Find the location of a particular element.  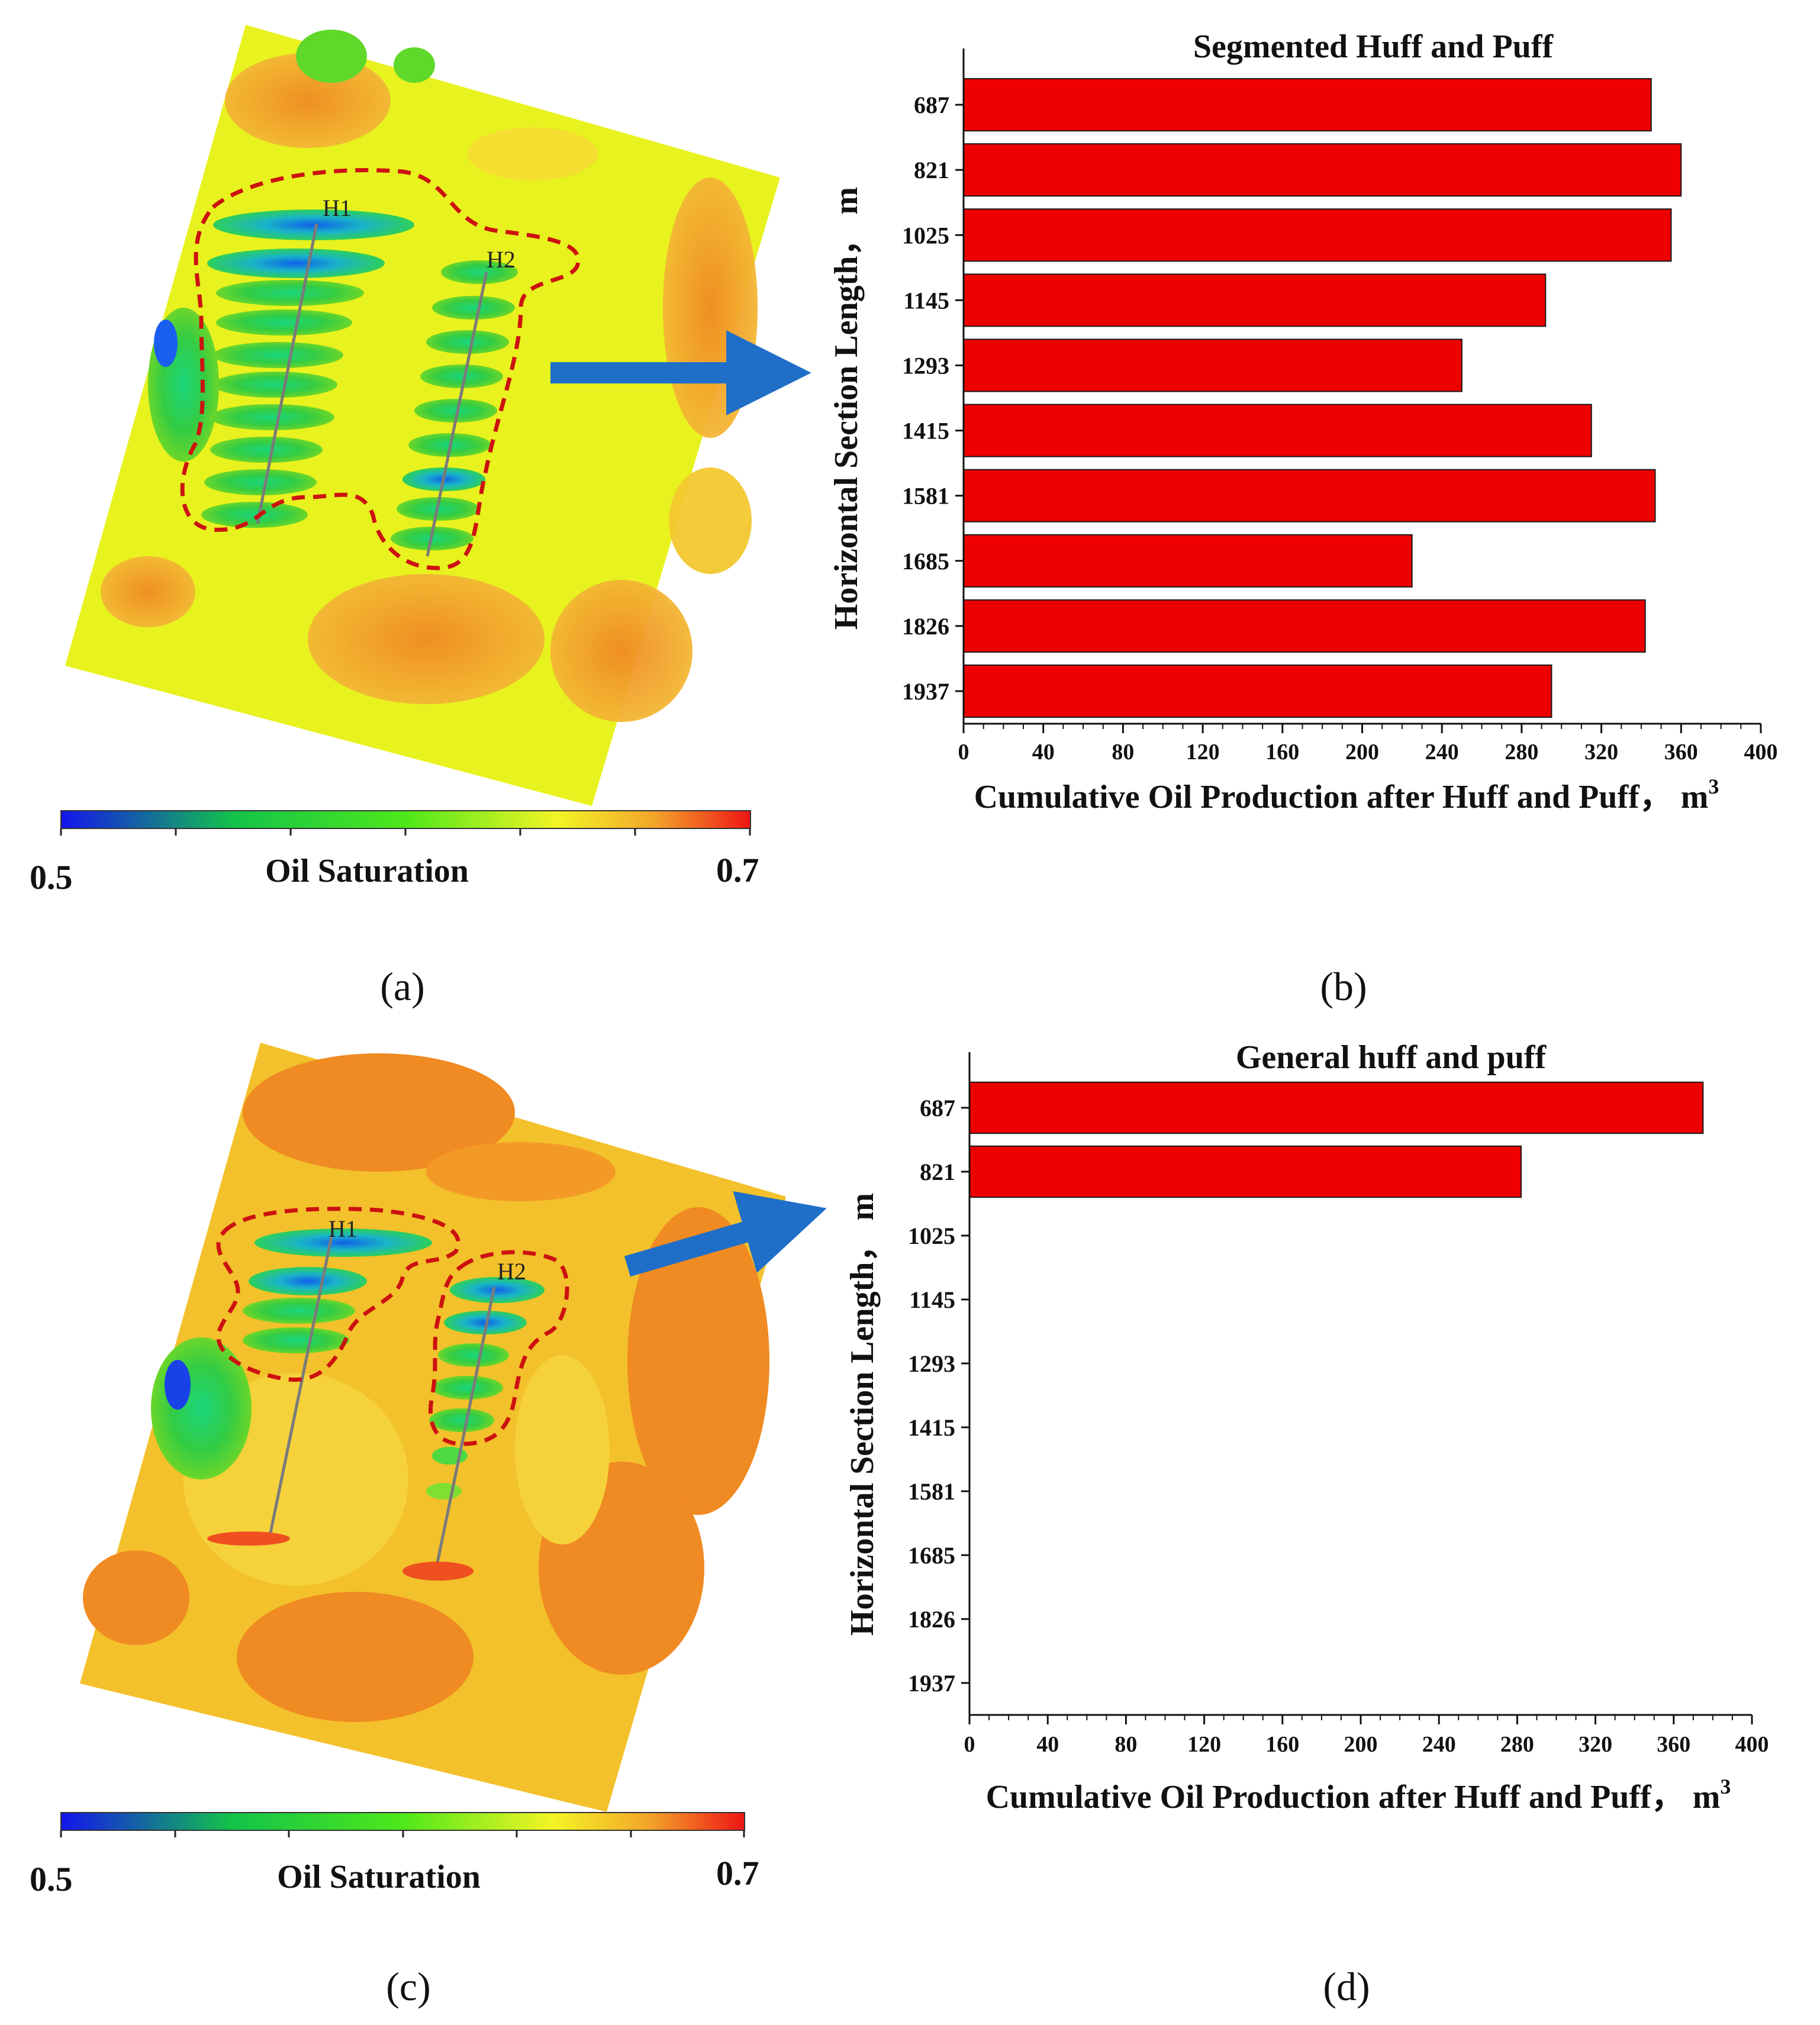

panel-a-colorbar-title: Oil Saturation is located at coordinates (367, 871).